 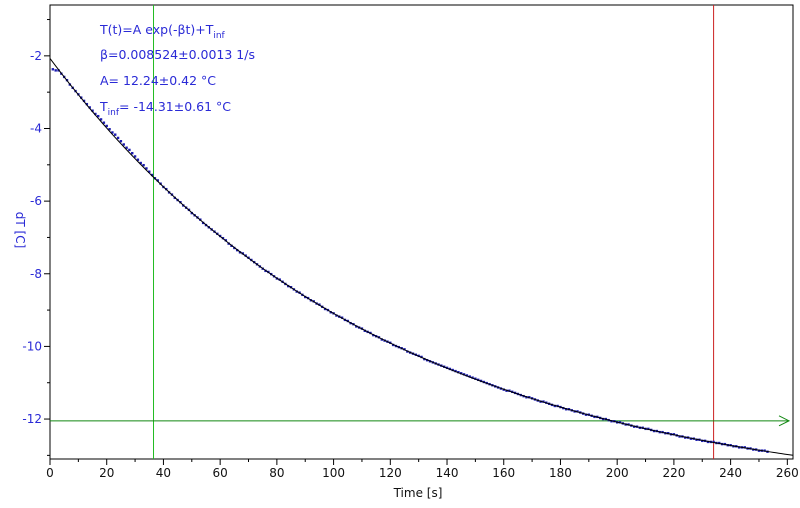 What do you see at coordinates (787, 473) in the screenshot?
I see `x-tick-label: 260` at bounding box center [787, 473].